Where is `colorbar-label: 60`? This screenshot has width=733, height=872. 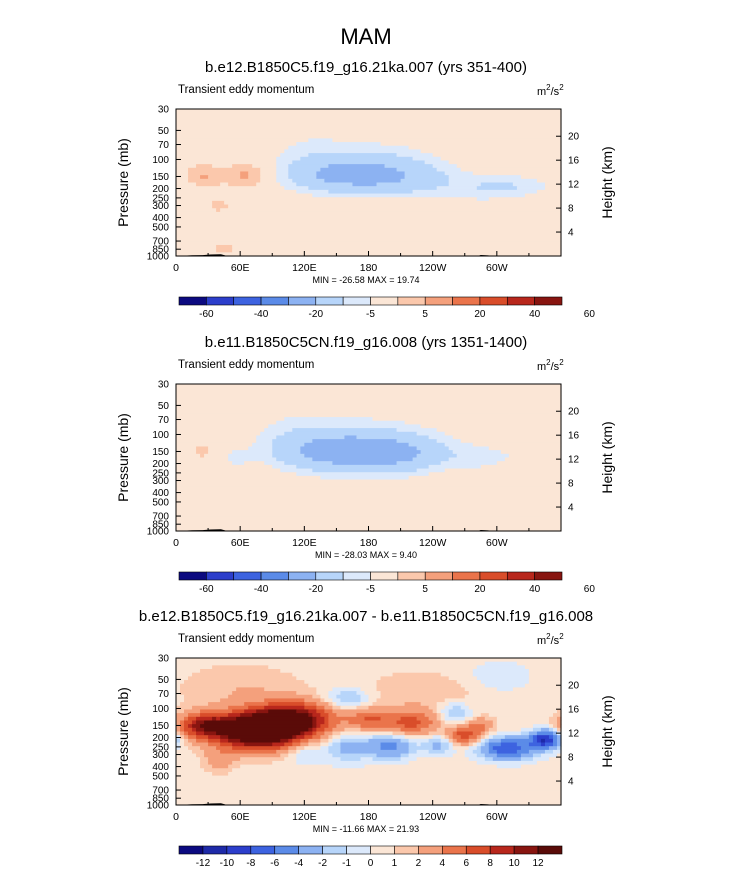
colorbar-label: 60 is located at coordinates (590, 589).